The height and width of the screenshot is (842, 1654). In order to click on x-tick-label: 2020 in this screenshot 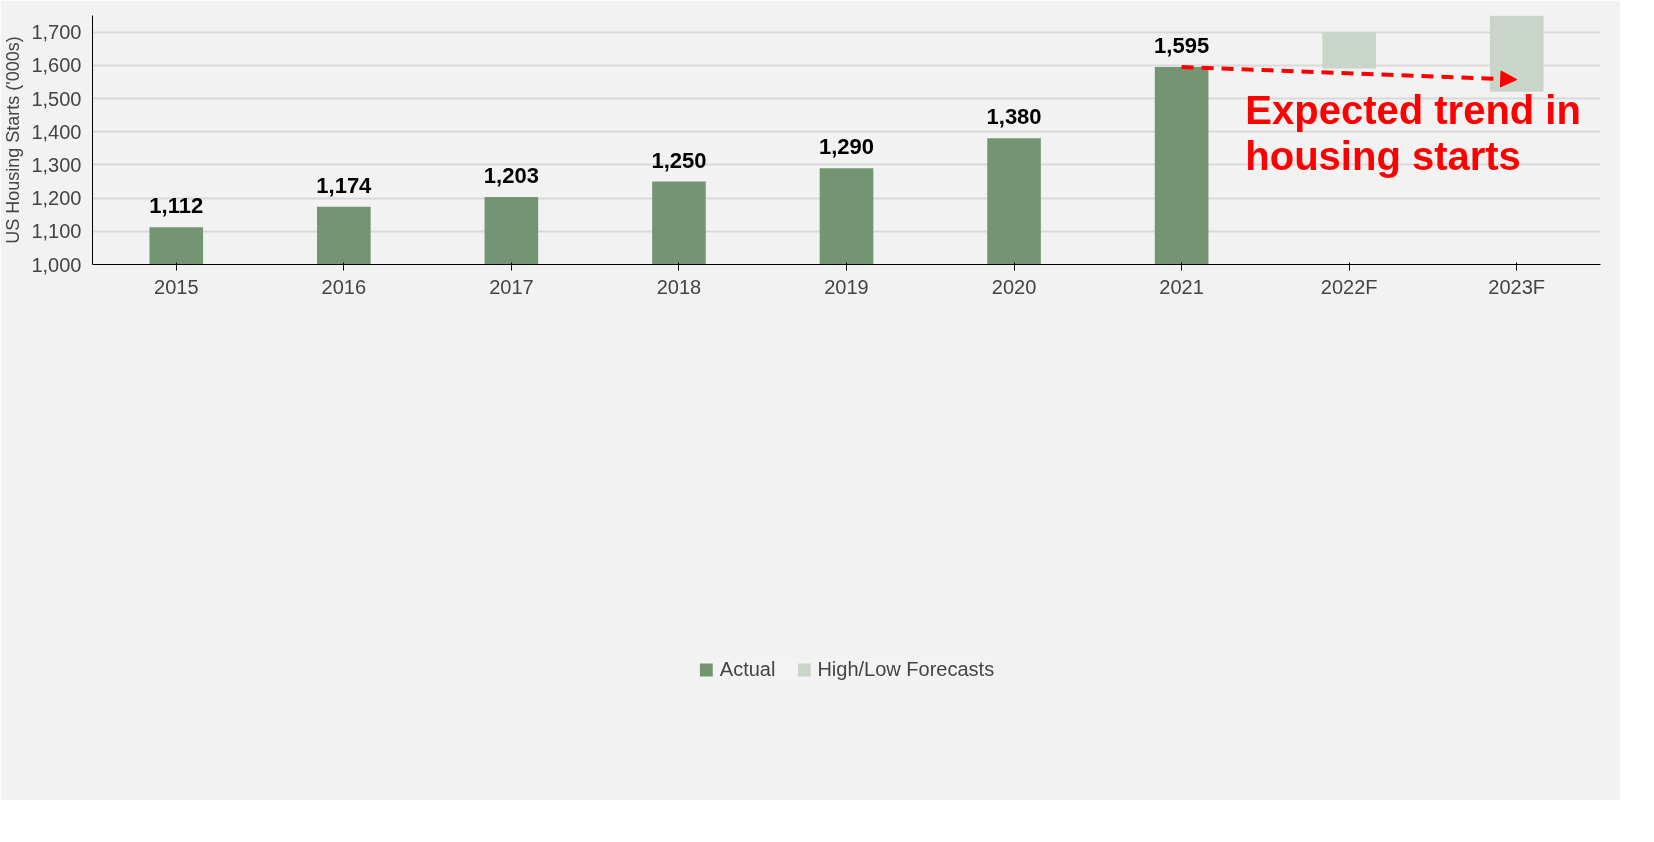, I will do `click(1014, 286)`.